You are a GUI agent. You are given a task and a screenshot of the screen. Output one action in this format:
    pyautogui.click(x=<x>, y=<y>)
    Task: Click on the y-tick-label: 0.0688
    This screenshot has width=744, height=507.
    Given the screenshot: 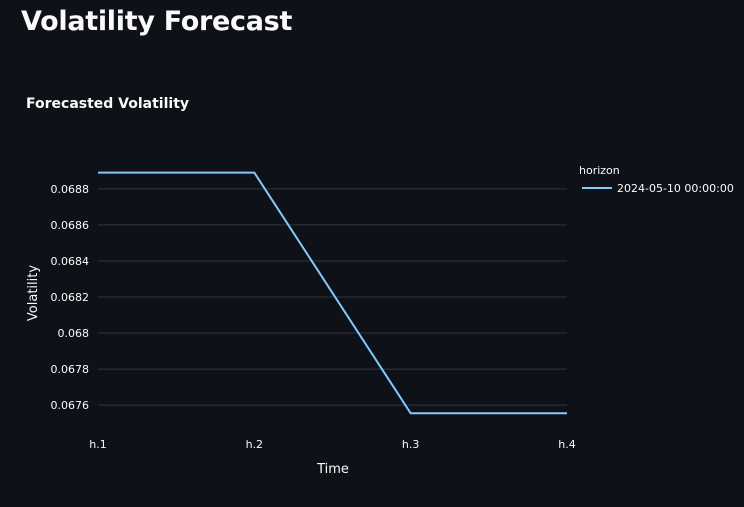 What is the action you would take?
    pyautogui.click(x=70, y=189)
    